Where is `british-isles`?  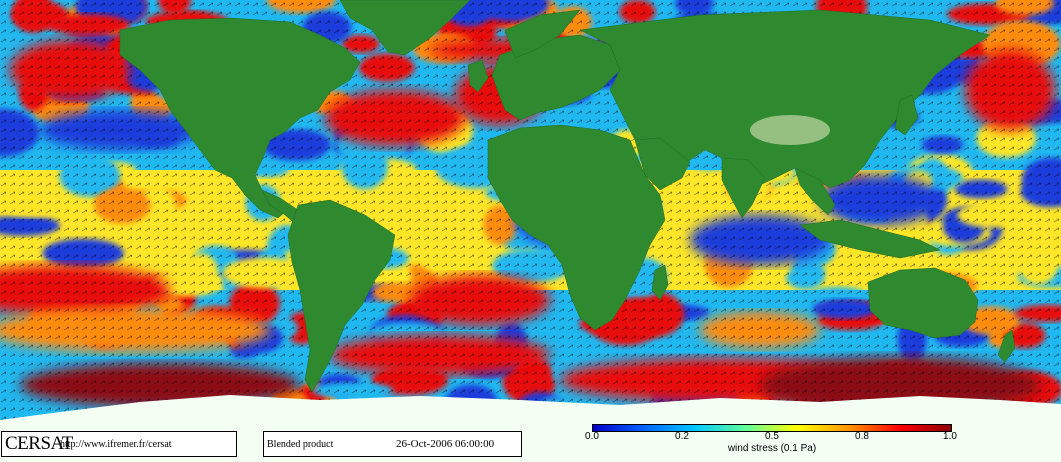 british-isles is located at coordinates (478, 76).